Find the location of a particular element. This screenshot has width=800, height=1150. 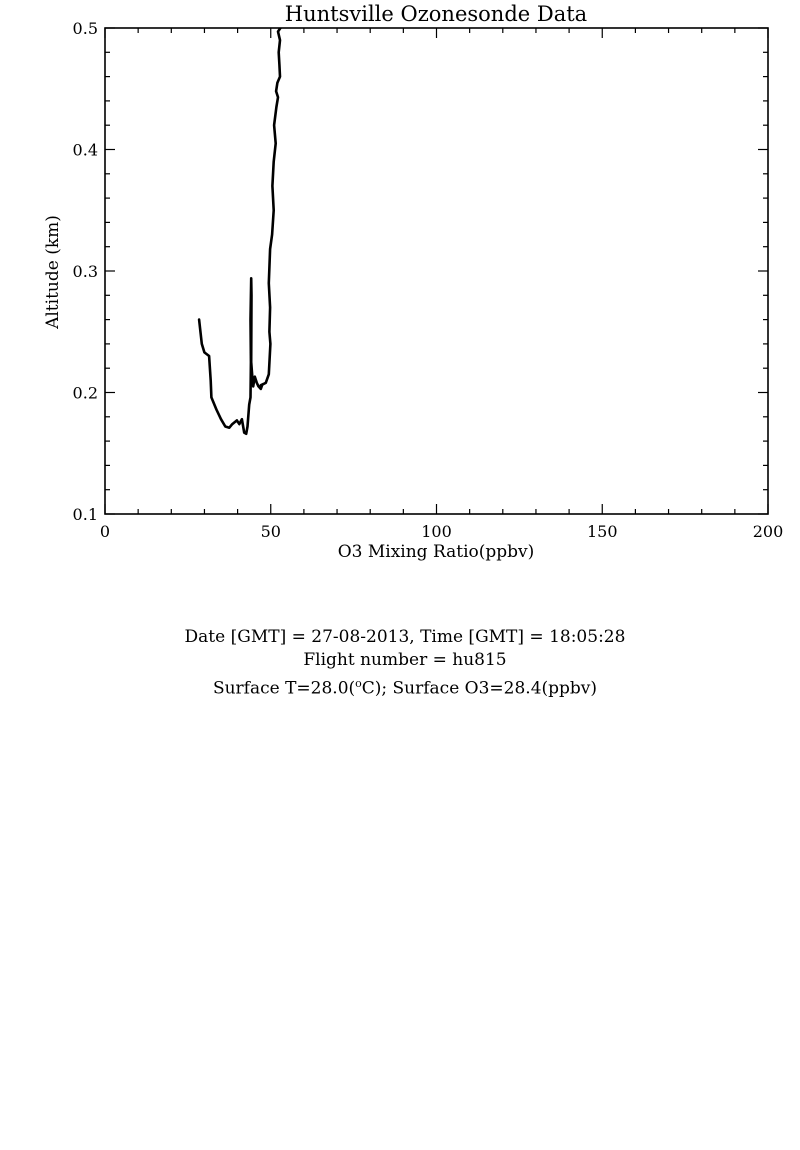

x-tick-label: 50 is located at coordinates (271, 531).